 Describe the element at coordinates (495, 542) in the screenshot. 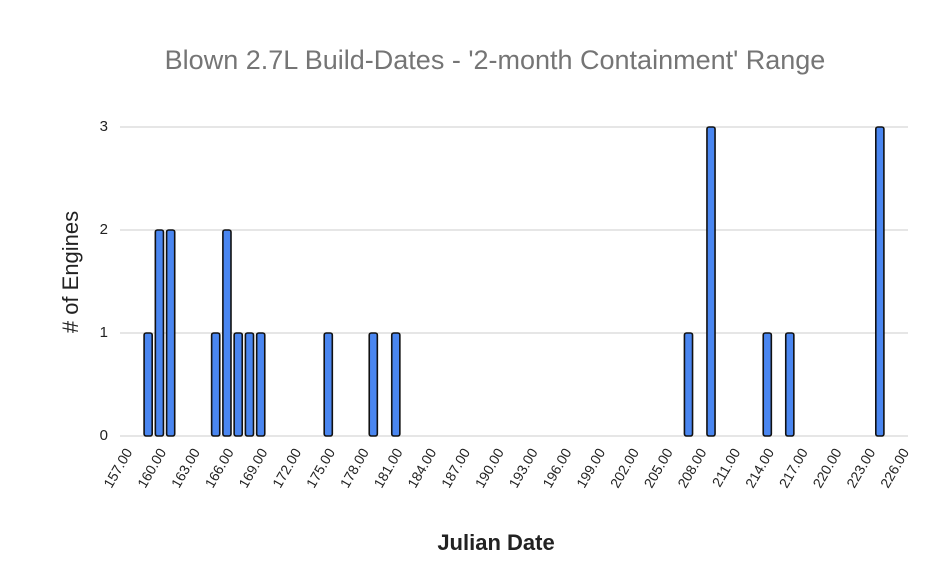

I see `x-axis-title: Julian Date` at that location.